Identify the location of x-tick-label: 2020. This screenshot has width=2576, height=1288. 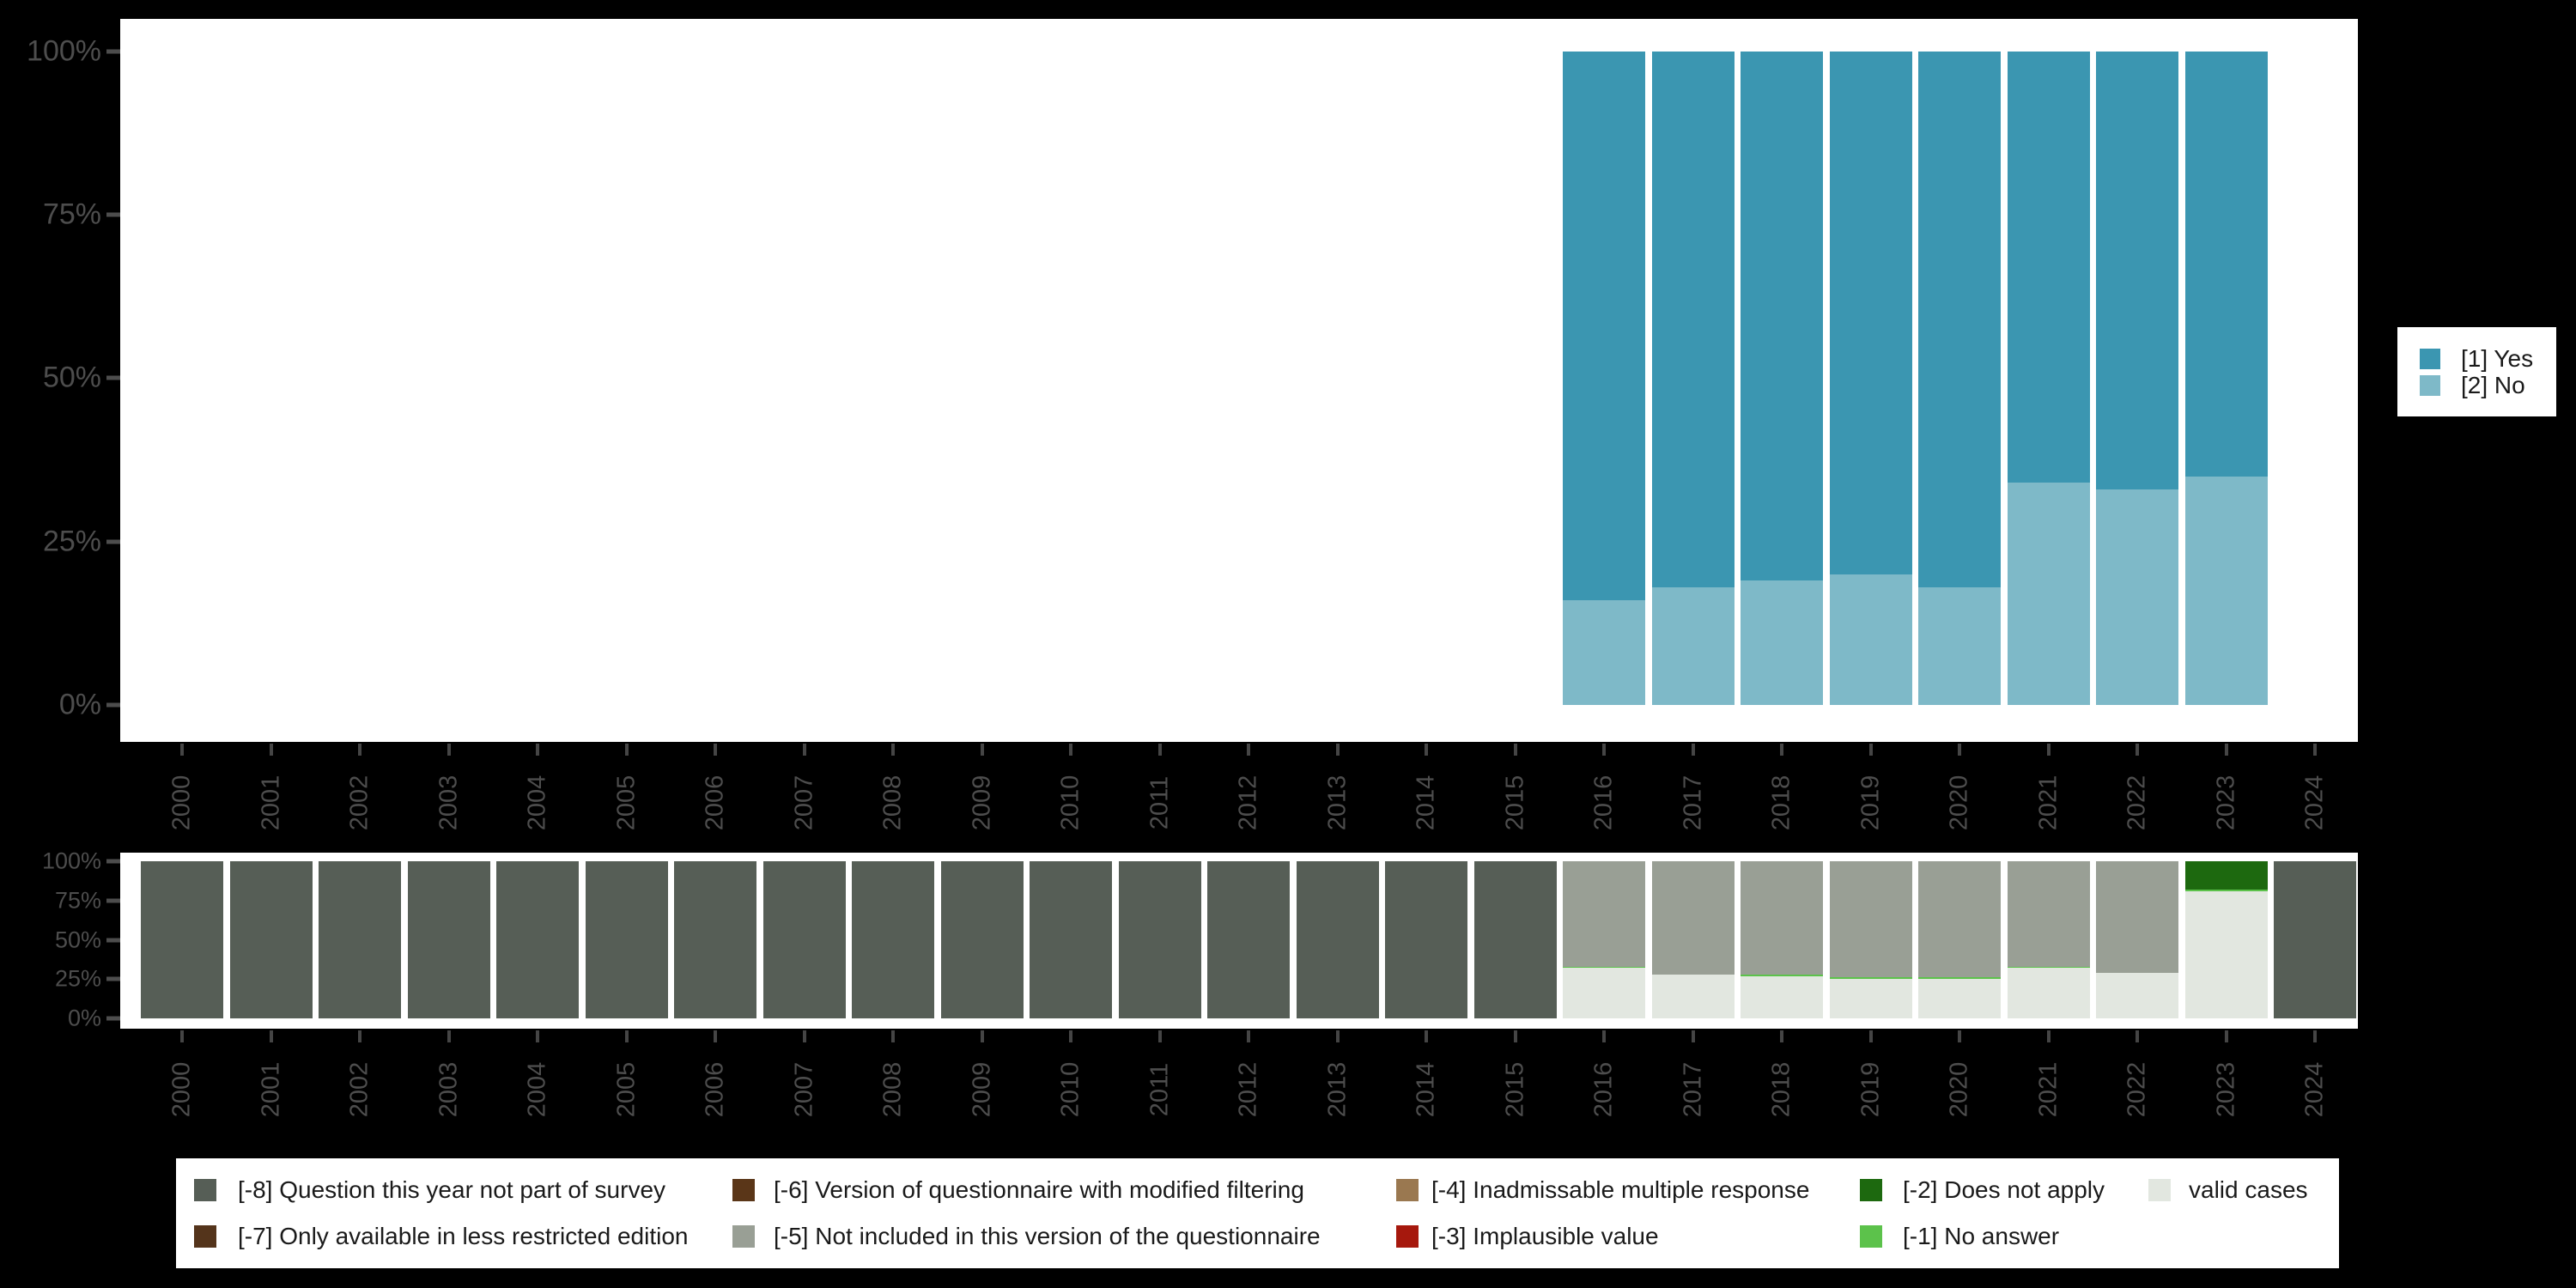
(1959, 803).